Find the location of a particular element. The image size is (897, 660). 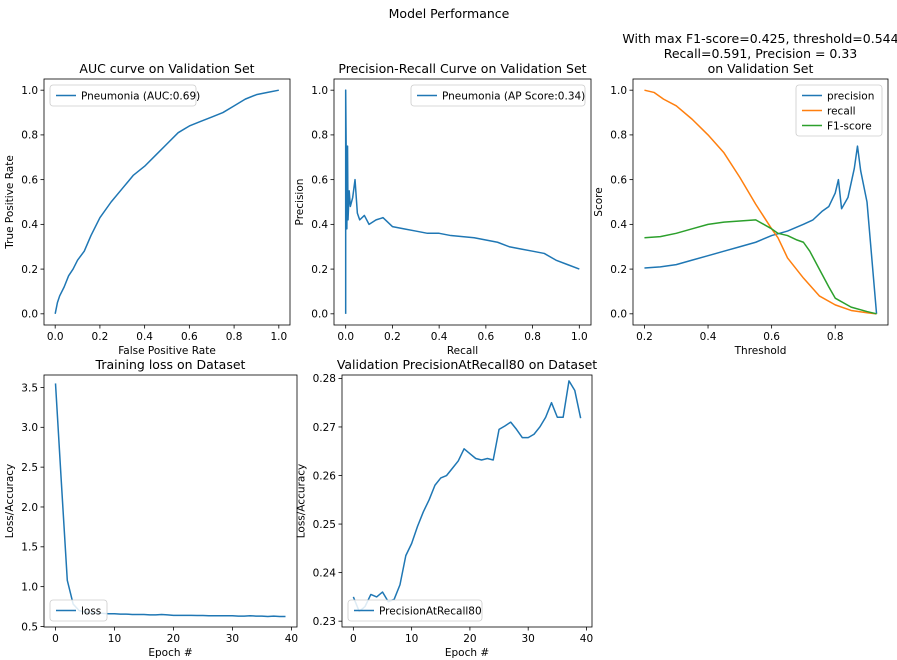

series-line-pneumonia-auc-0-69- is located at coordinates (166, 201).